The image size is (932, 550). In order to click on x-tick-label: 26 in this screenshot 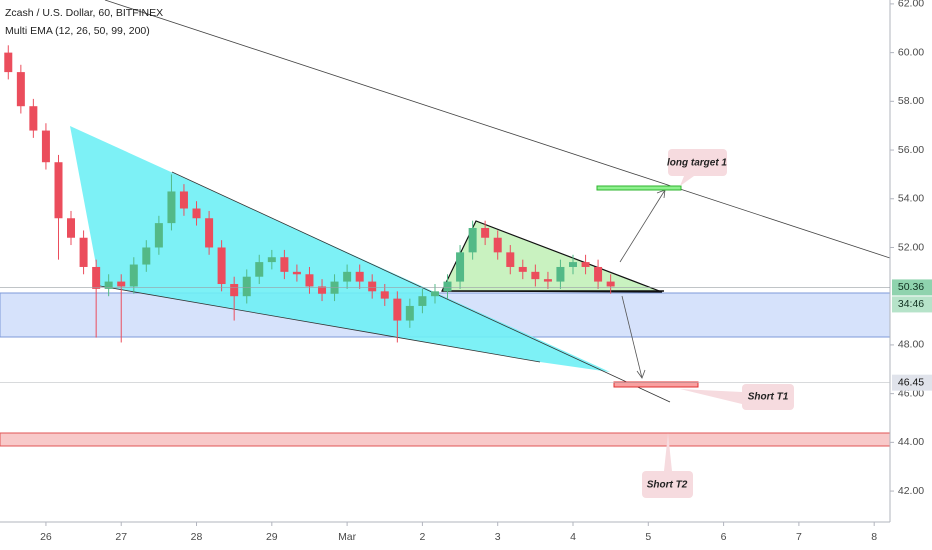, I will do `click(46, 537)`.